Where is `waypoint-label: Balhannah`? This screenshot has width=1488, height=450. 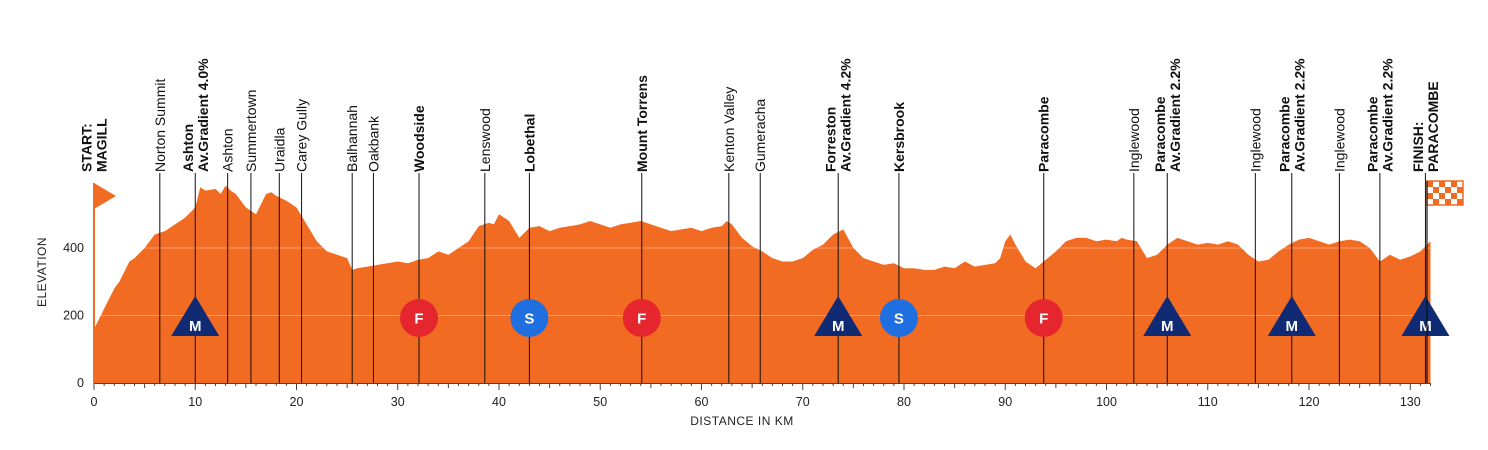 waypoint-label: Balhannah is located at coordinates (352, 138).